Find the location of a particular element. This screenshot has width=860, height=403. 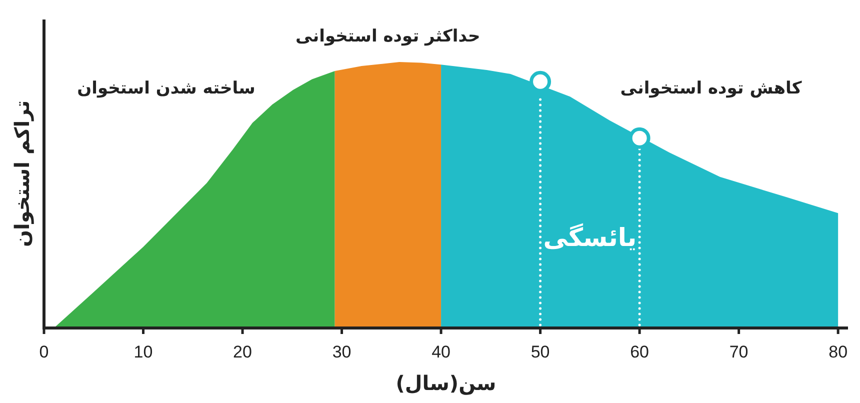

x-tick-label: 50 is located at coordinates (540, 352).